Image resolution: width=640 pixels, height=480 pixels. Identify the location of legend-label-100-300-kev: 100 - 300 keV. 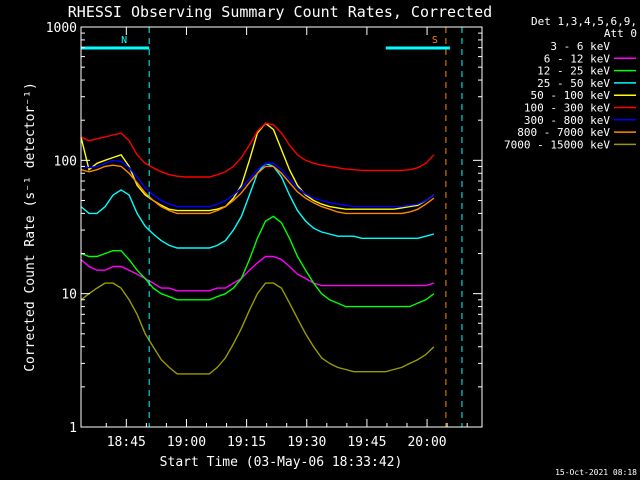
(567, 108).